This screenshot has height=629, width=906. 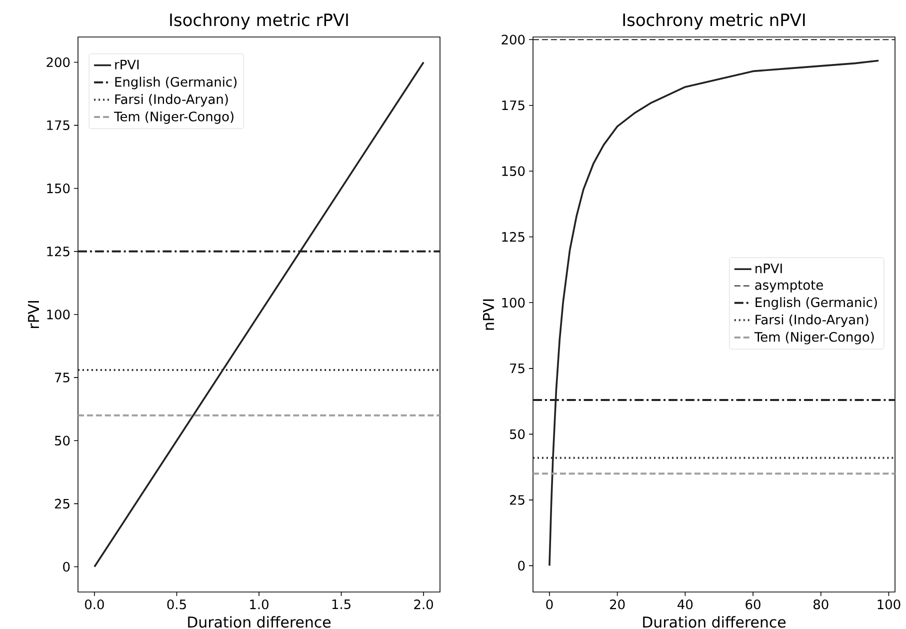 I want to click on x-tick-label: 100, so click(x=889, y=605).